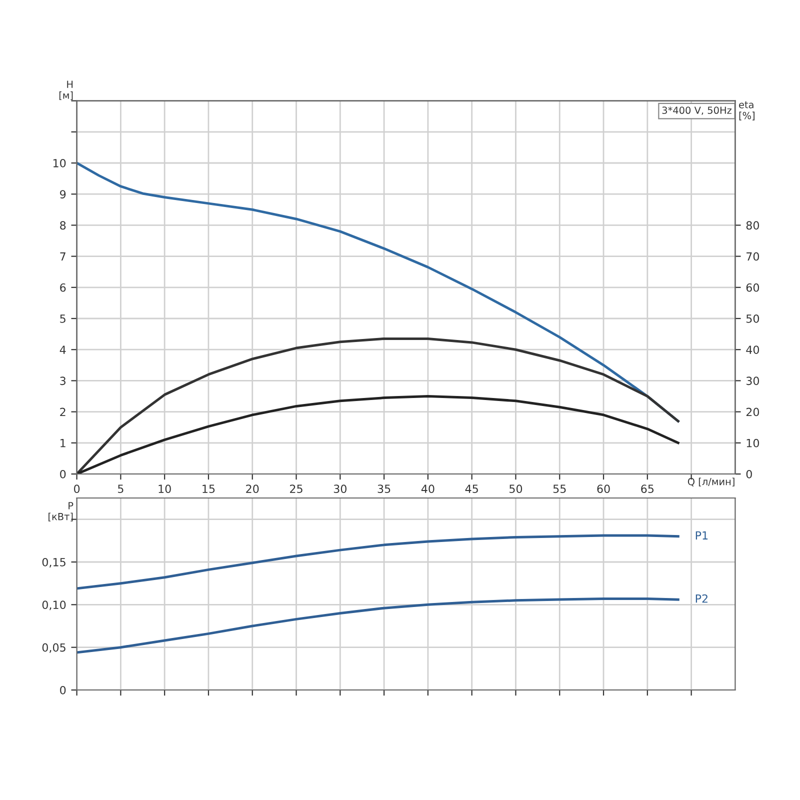  What do you see at coordinates (753, 412) in the screenshot?
I see `y2-tick-label: 20` at bounding box center [753, 412].